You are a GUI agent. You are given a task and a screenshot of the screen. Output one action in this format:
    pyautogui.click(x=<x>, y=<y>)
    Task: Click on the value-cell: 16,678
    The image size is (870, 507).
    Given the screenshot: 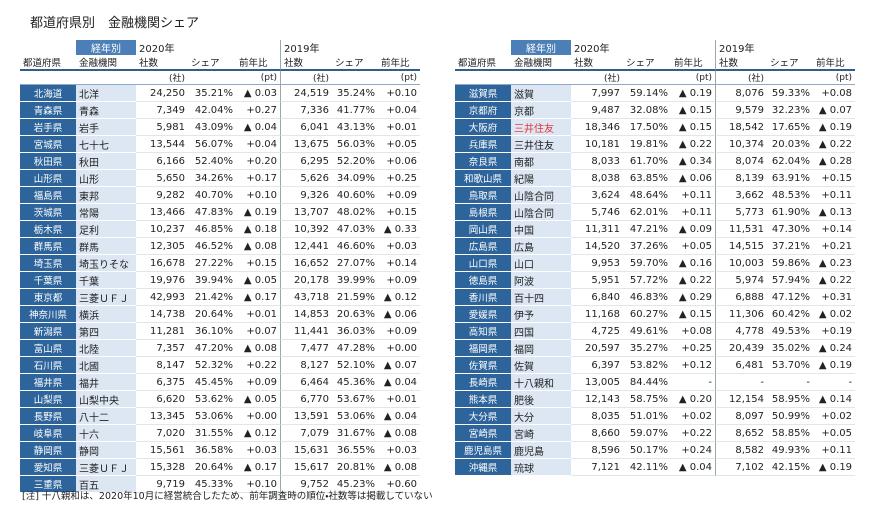 What is the action you would take?
    pyautogui.click(x=162, y=263)
    